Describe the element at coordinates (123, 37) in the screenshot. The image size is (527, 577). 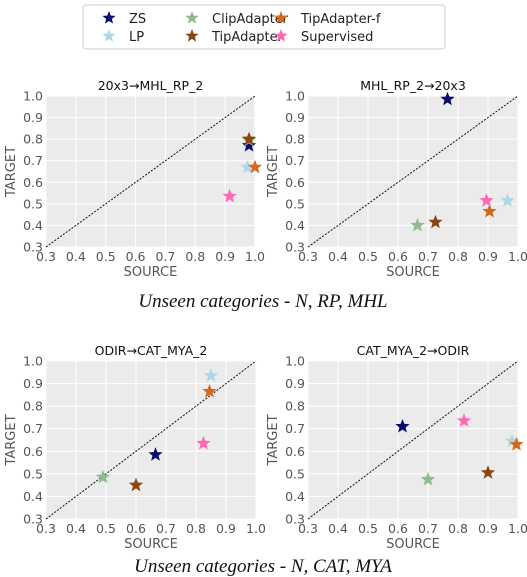
I see `legend-entry: LP` at that location.